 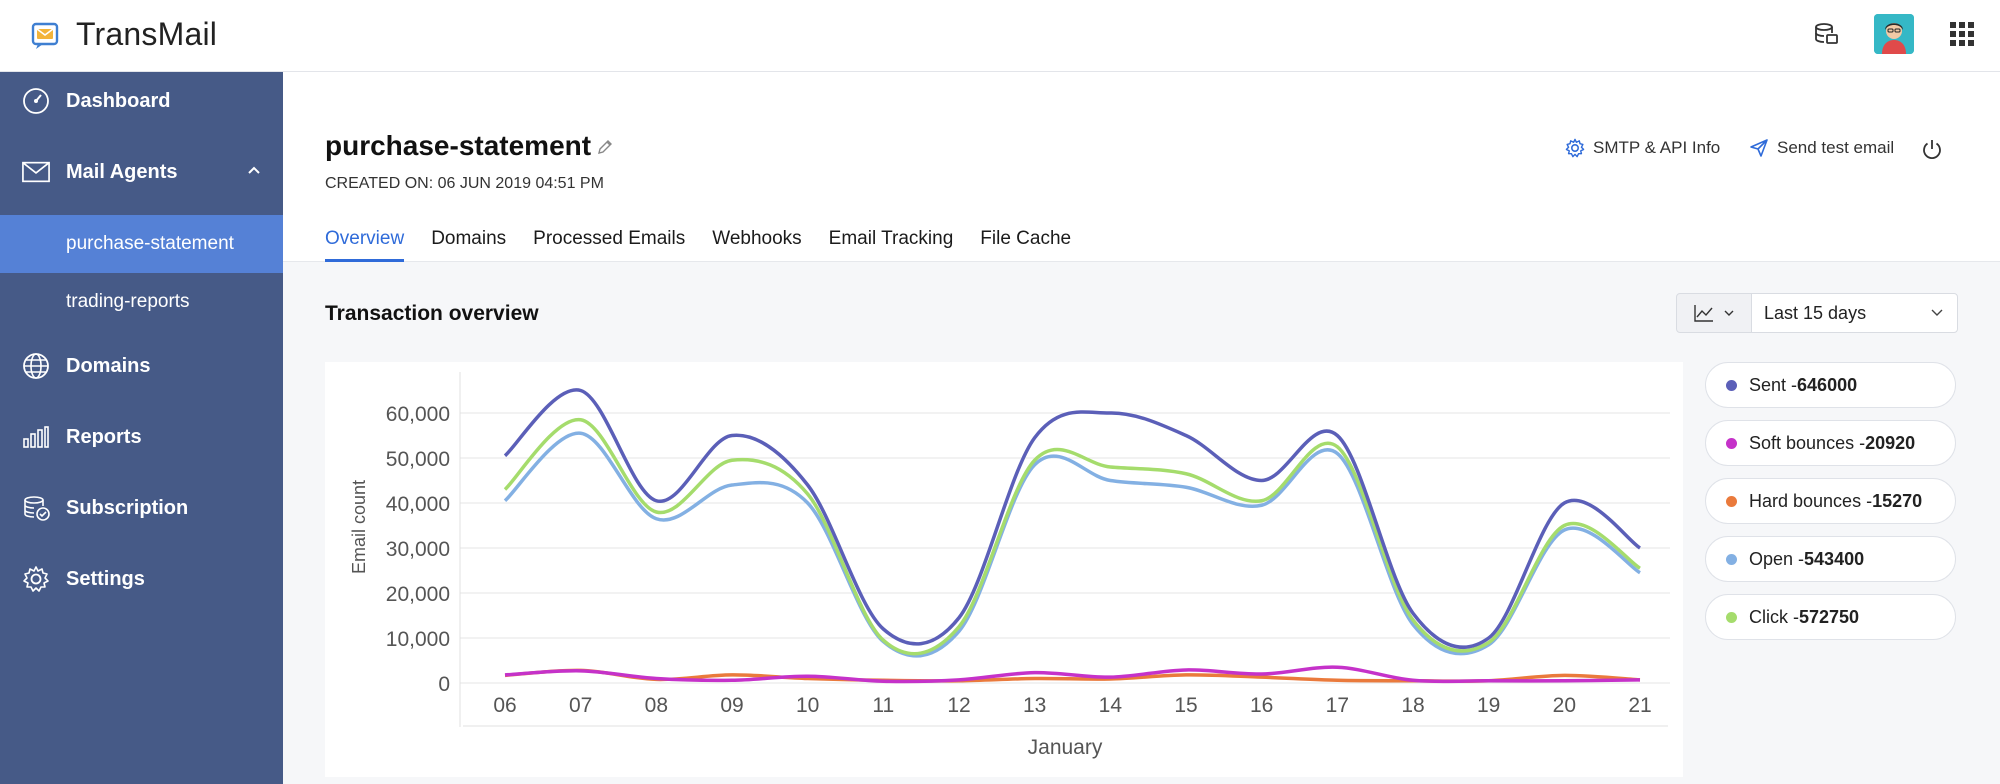 I want to click on legend-value: 543400, so click(x=1834, y=558).